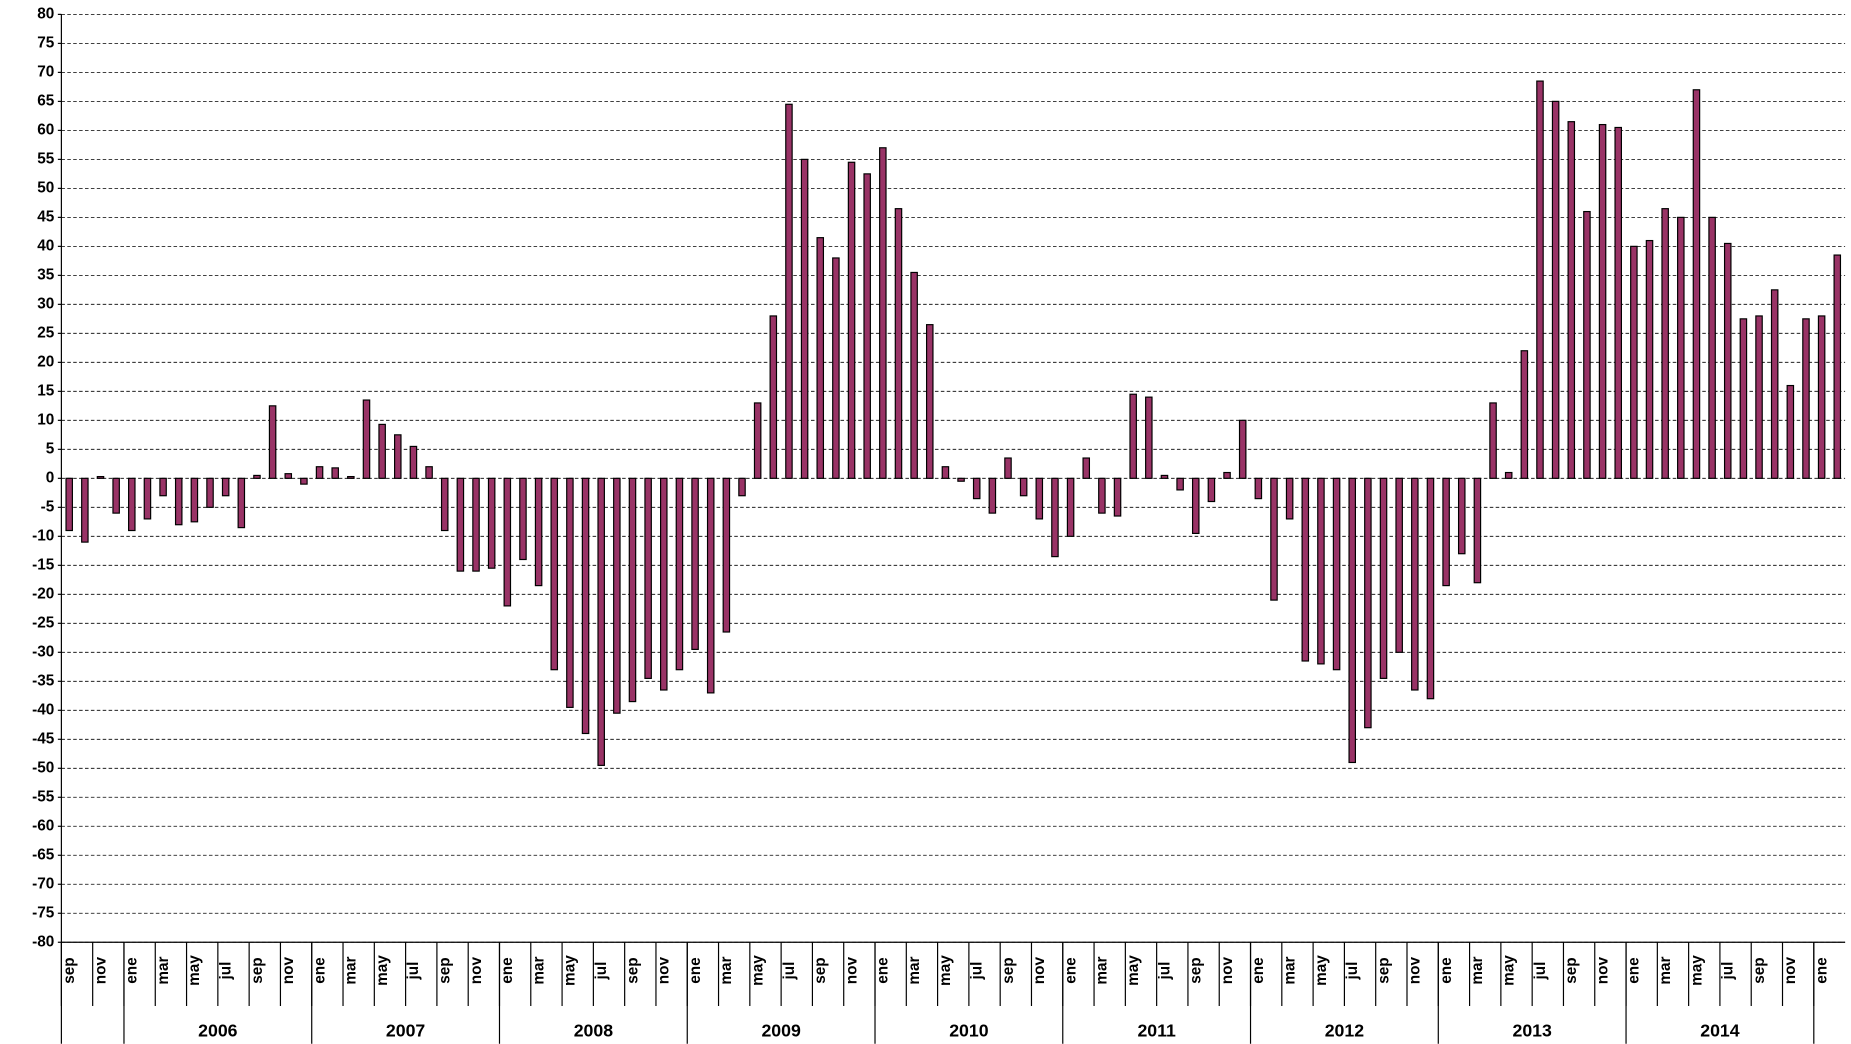 The image size is (1851, 1044). I want to click on y-tick-label: -45, so click(43, 738).